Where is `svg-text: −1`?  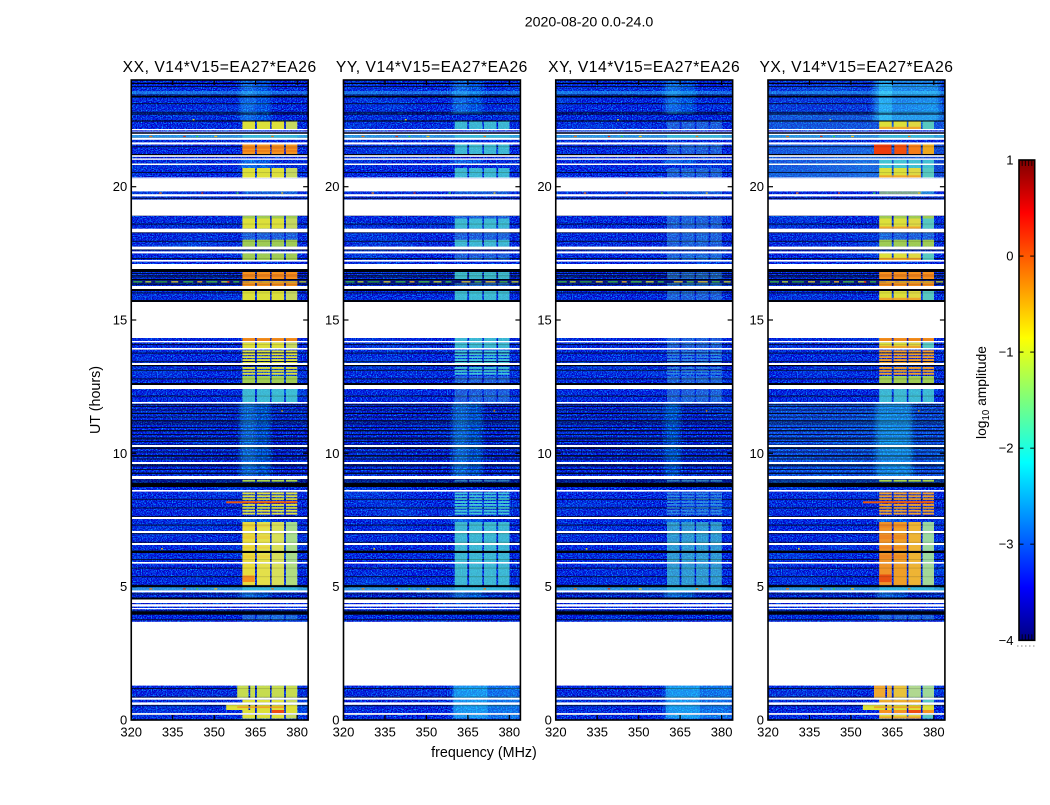 svg-text: −1 is located at coordinates (1006, 352).